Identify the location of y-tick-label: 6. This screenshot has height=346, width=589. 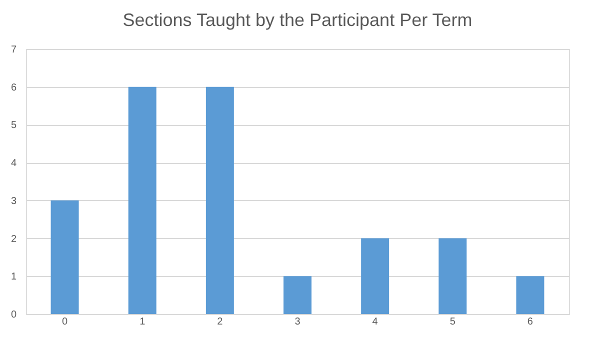
(13, 88).